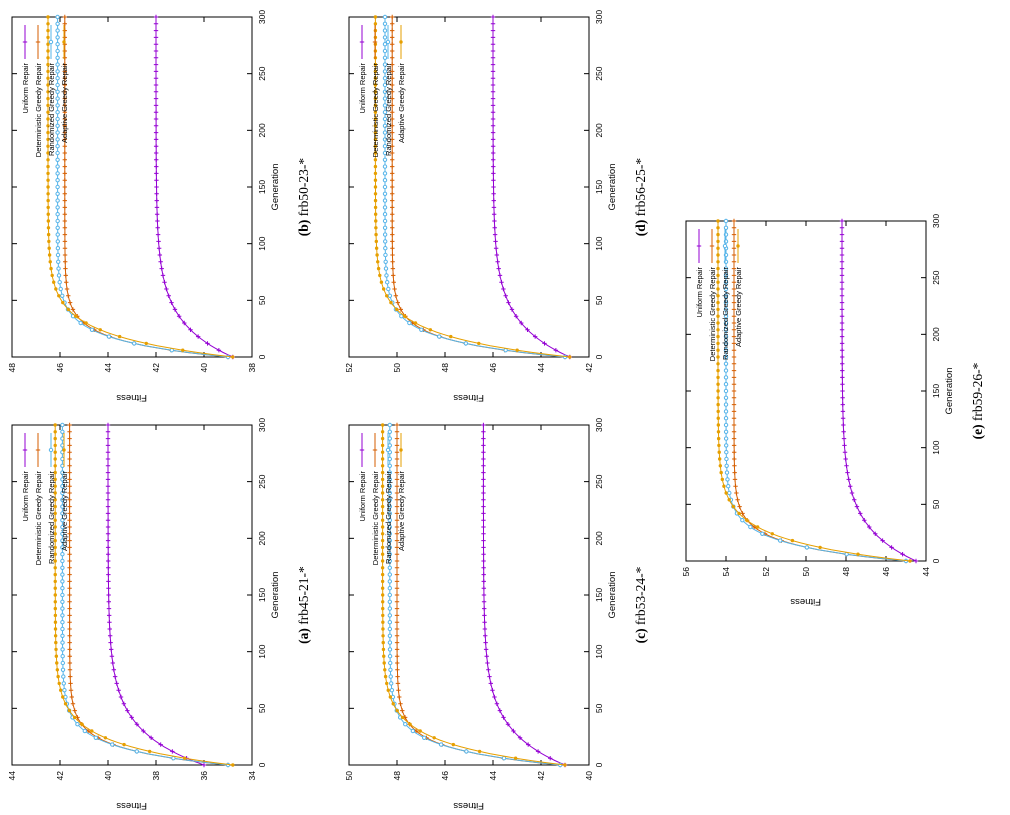 The height and width of the screenshot is (815, 1010). Describe the element at coordinates (726, 572) in the screenshot. I see `y-tick-label: 54` at that location.